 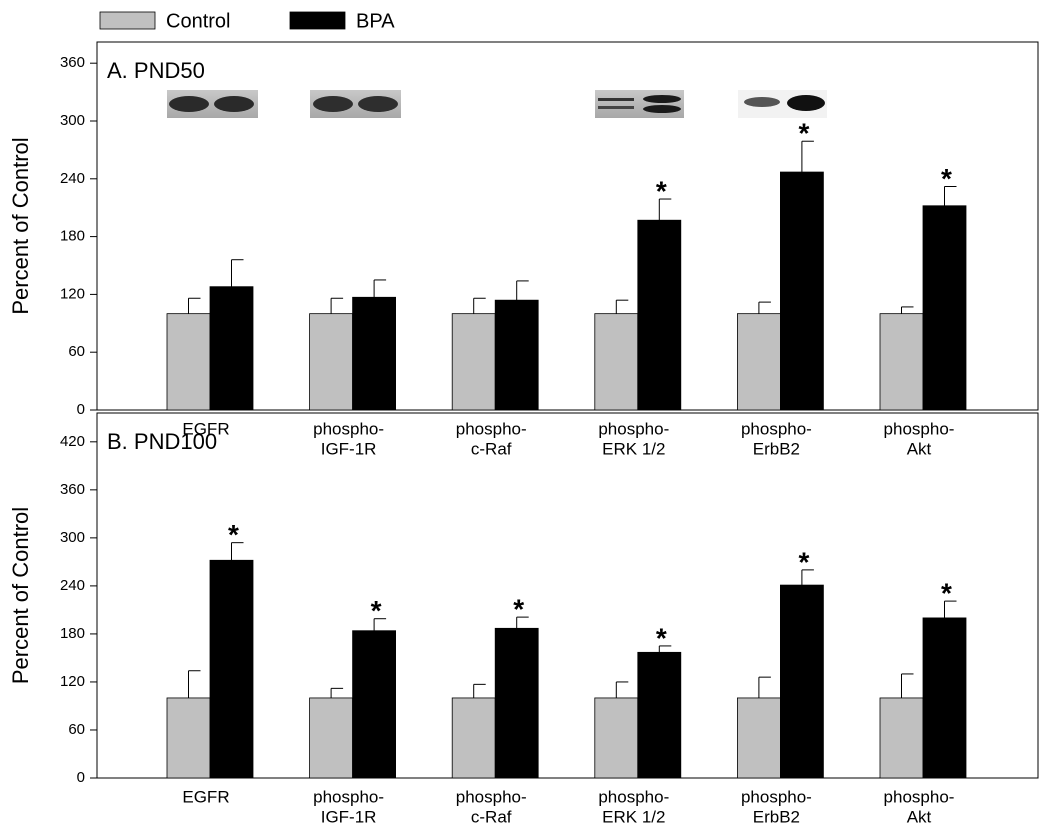 I want to click on legend-label: Control, so click(x=198, y=21).